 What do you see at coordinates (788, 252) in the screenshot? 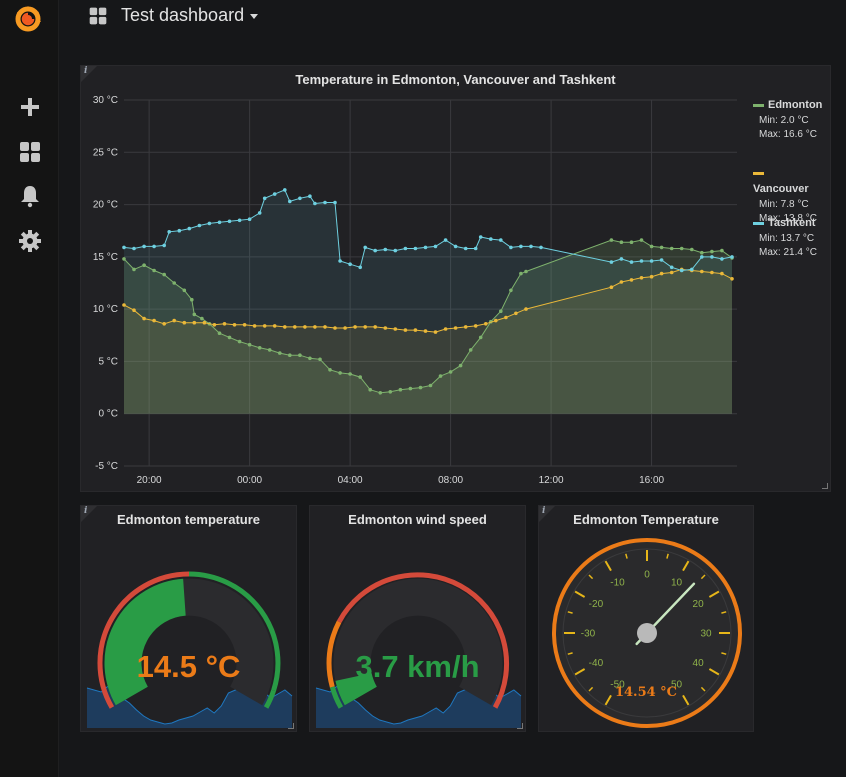
I see `legend-max-tashkent: Max: 21.4 °C` at bounding box center [788, 252].